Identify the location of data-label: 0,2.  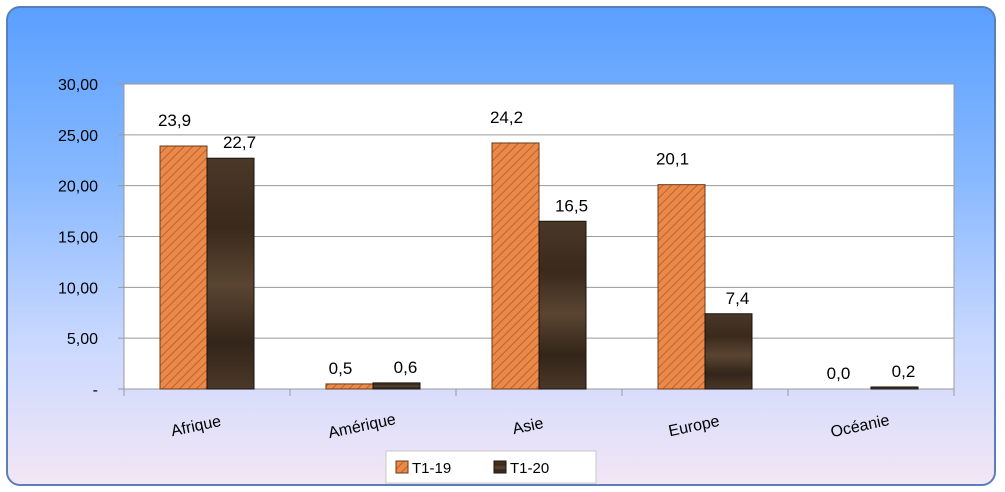
(904, 371).